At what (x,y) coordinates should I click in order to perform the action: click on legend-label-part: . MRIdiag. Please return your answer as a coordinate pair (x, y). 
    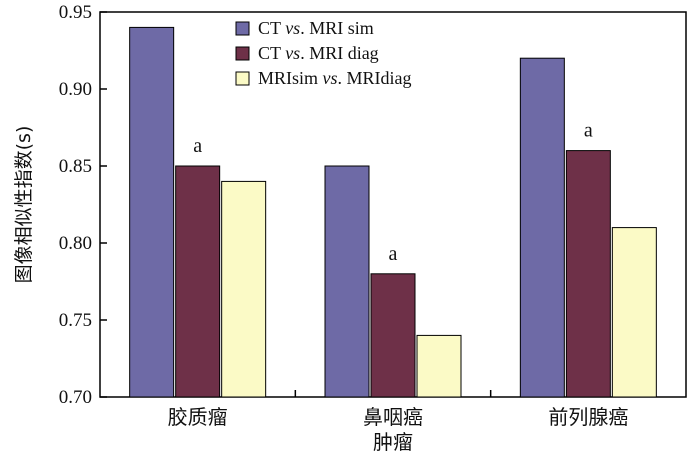
    Looking at the image, I should click on (375, 78).